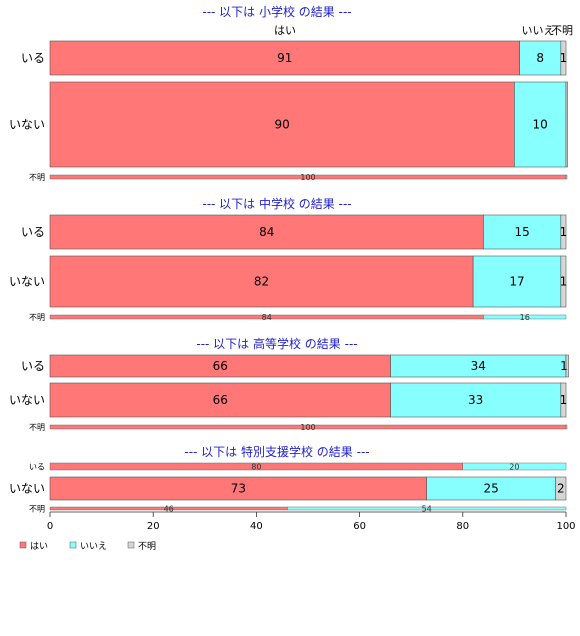 The image size is (580, 636). Describe the element at coordinates (462, 526) in the screenshot. I see `x-tick-label: 80` at that location.